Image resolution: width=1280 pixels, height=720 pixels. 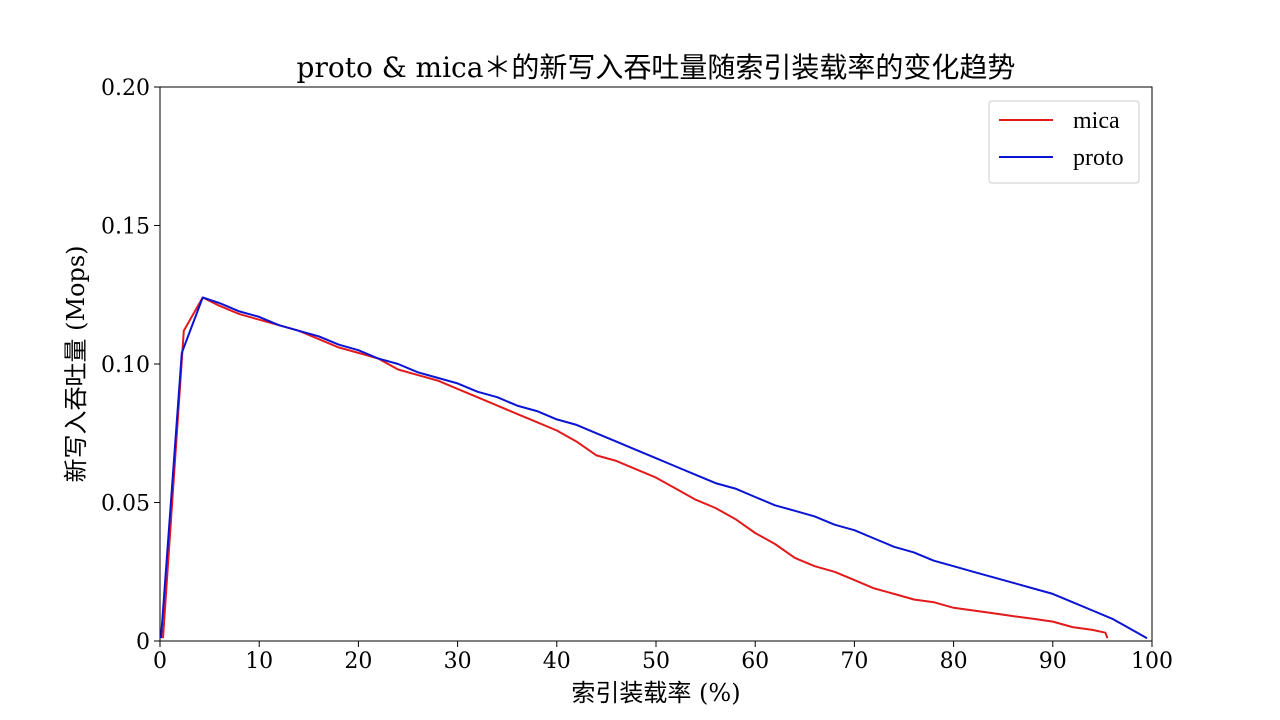 I want to click on x-tick-label: 0, so click(x=160, y=661).